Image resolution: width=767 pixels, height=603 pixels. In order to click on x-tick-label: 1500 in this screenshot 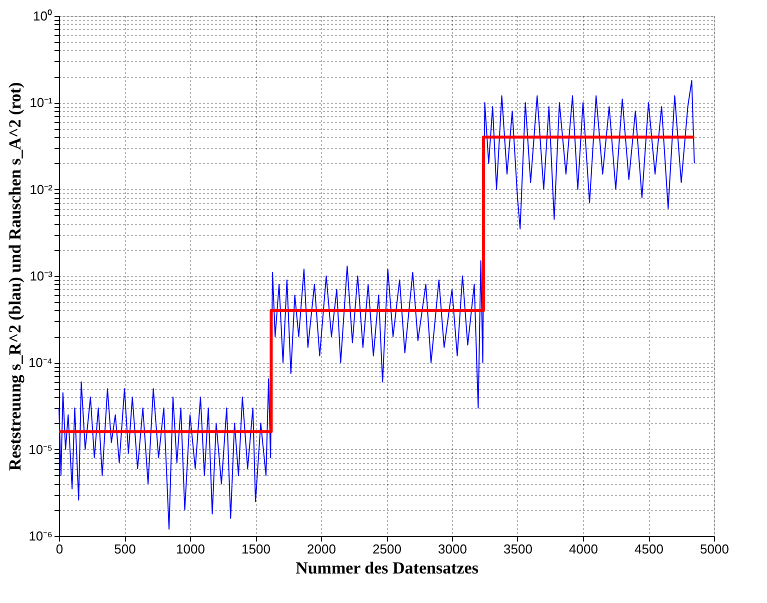, I will do `click(256, 549)`.